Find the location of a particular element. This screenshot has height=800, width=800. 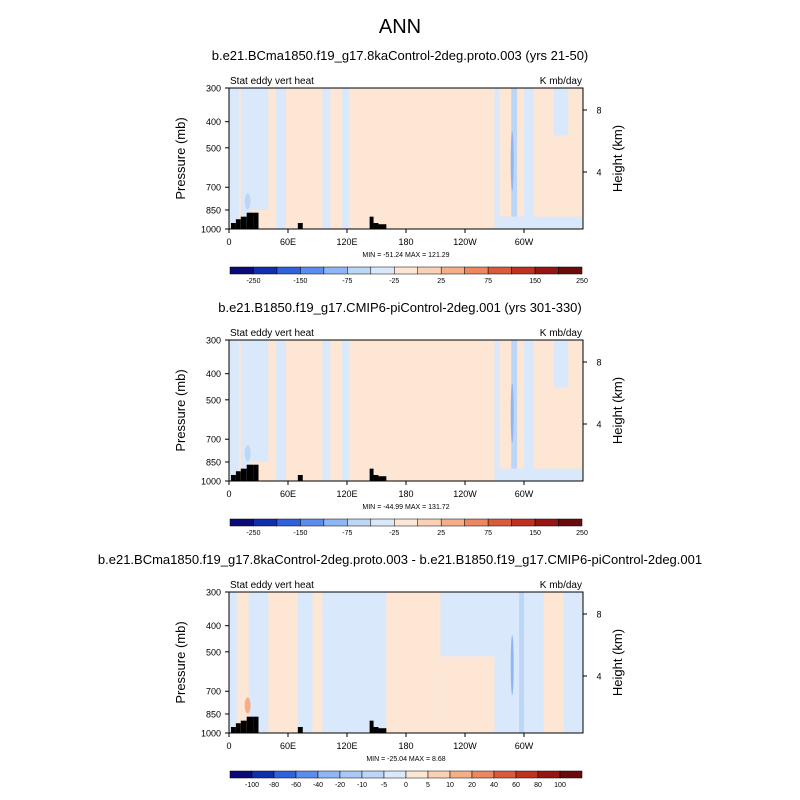

y2-tick-label: 4 is located at coordinates (598, 677).